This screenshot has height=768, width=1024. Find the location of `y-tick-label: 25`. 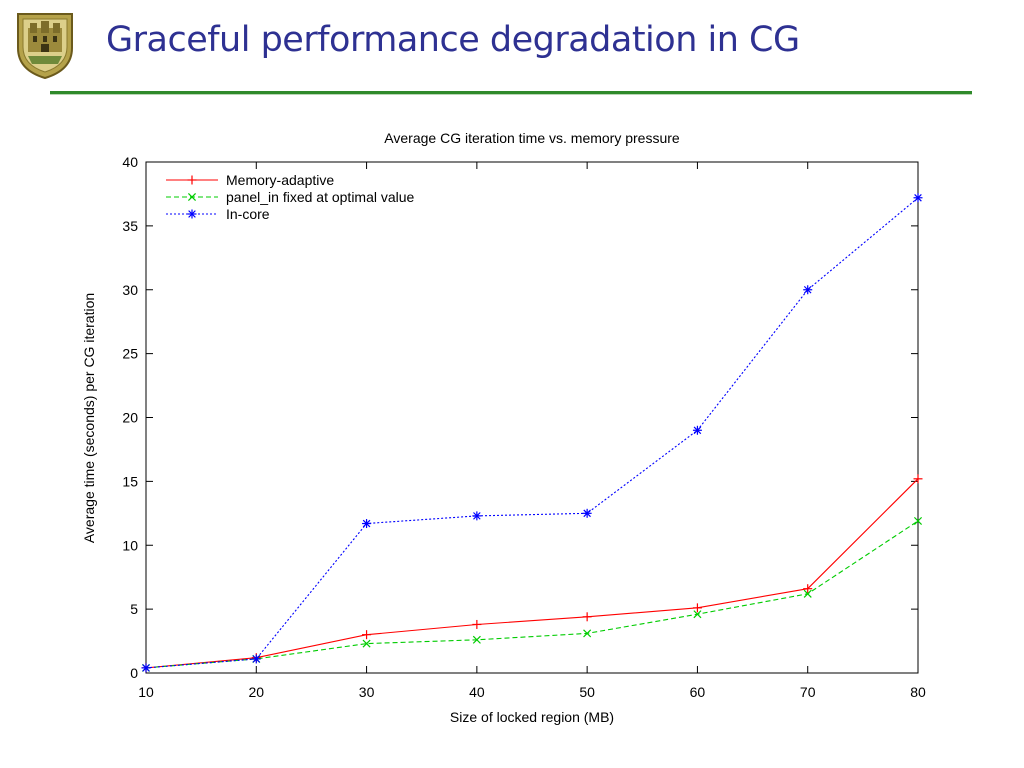

y-tick-label: 25 is located at coordinates (130, 354).